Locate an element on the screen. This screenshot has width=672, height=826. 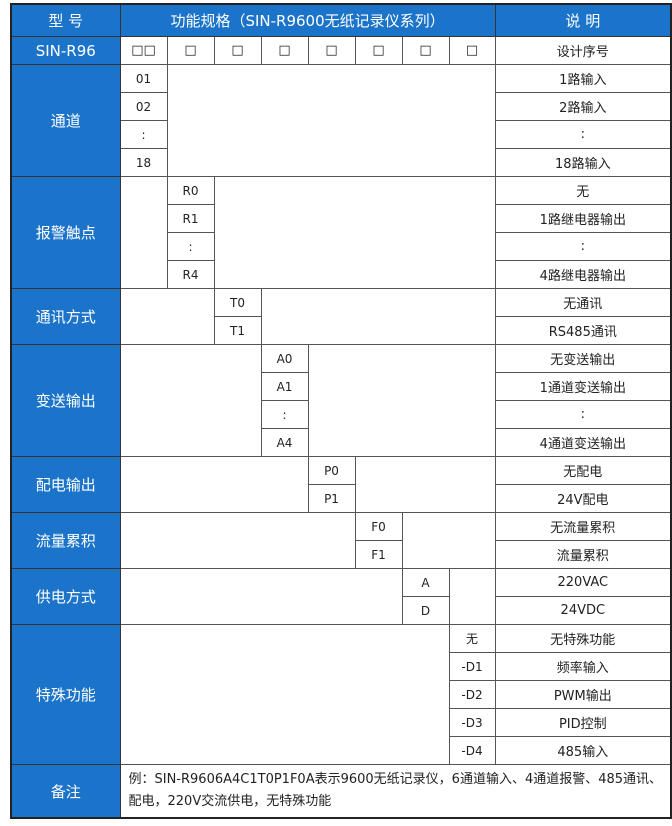
section-label: 变送输出 is located at coordinates (65, 400).